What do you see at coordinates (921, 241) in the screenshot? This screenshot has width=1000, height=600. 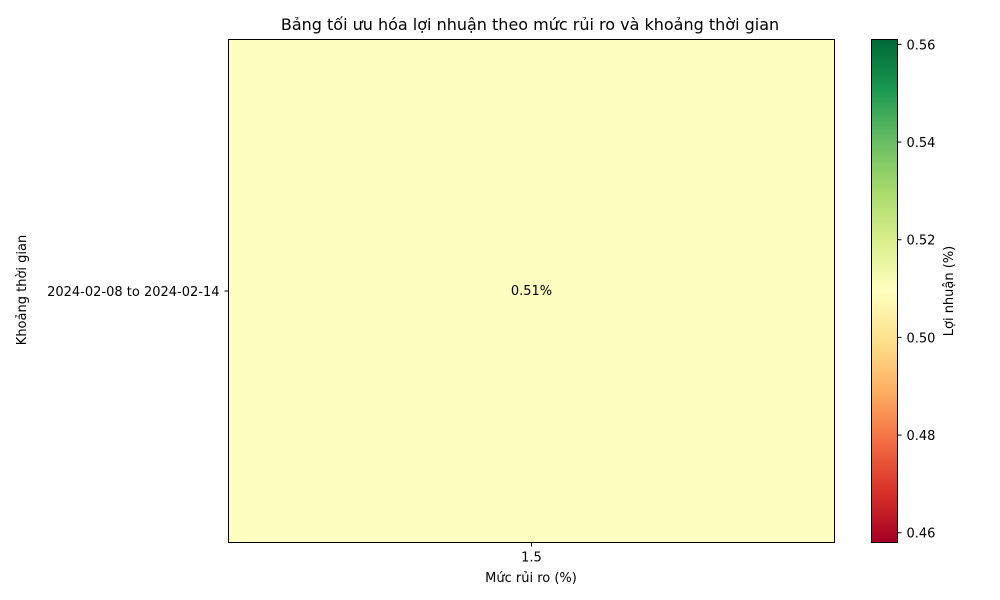 I see `colorbar-tick-label: 0.52` at bounding box center [921, 241].